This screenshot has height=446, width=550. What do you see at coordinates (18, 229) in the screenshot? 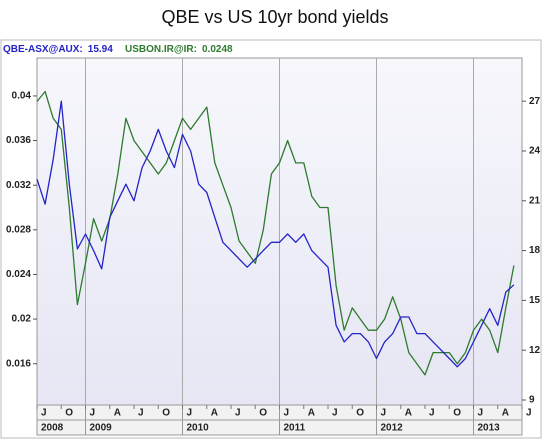
I see `y-tick-label: 0.028` at bounding box center [18, 229].